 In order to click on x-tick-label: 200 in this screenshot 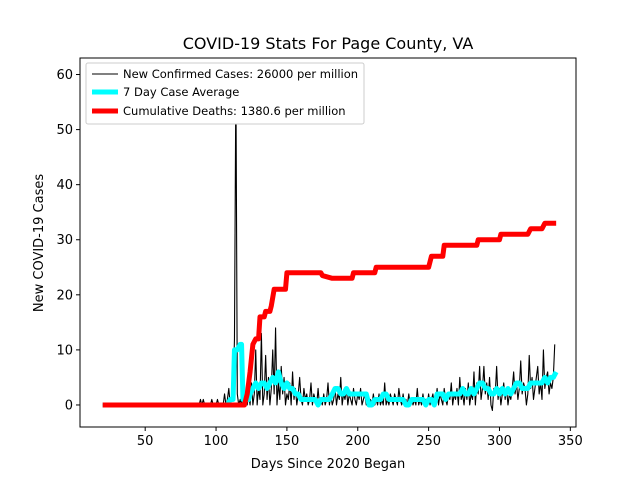, I will do `click(357, 441)`.